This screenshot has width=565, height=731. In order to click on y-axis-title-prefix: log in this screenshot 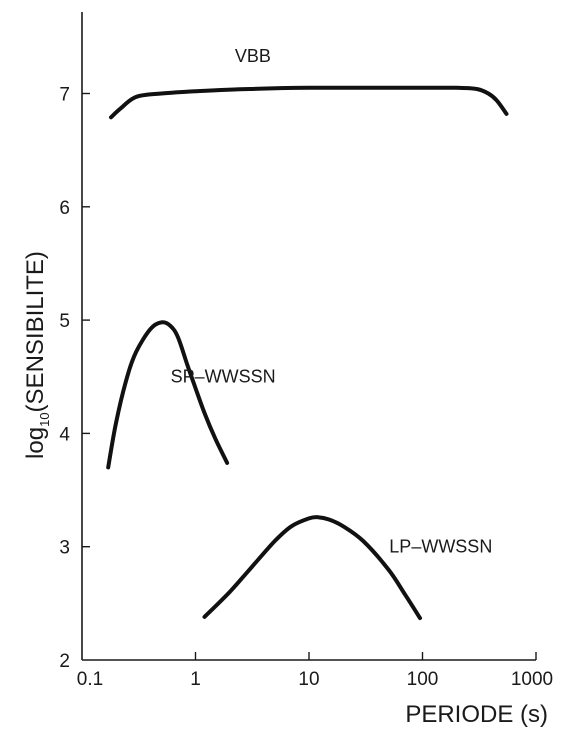, I will do `click(35, 443)`.